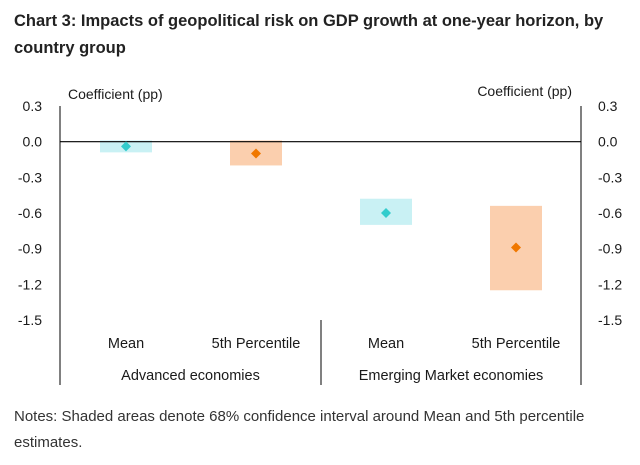  What do you see at coordinates (451, 376) in the screenshot?
I see `group-label: Emerging Market economies` at bounding box center [451, 376].